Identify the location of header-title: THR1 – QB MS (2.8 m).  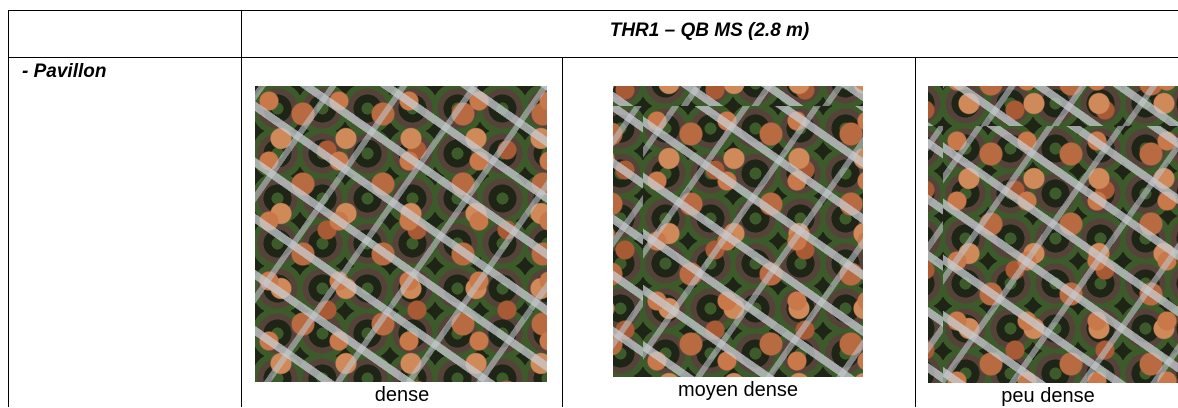
(709, 30).